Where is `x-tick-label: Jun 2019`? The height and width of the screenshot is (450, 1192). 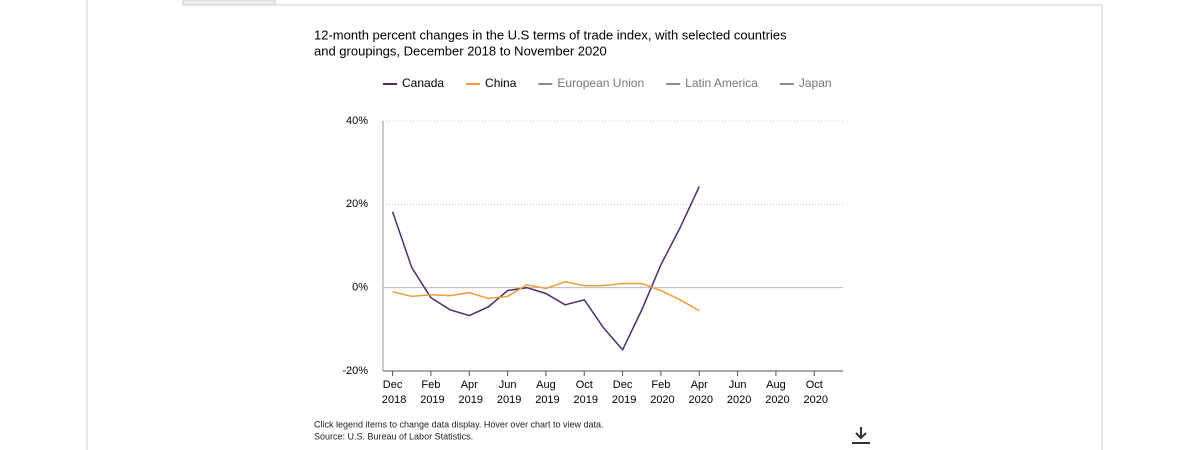
x-tick-label: Jun 2019 is located at coordinates (508, 392).